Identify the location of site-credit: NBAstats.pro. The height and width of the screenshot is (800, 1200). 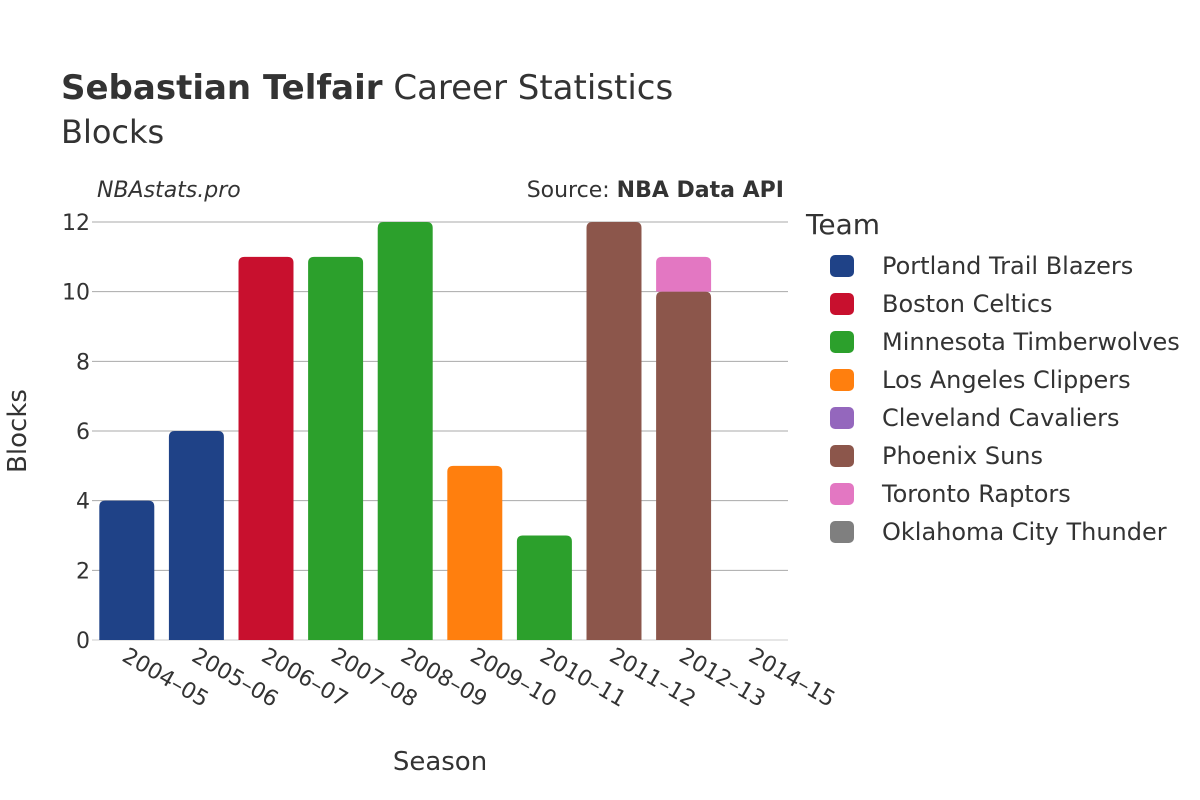
(169, 190).